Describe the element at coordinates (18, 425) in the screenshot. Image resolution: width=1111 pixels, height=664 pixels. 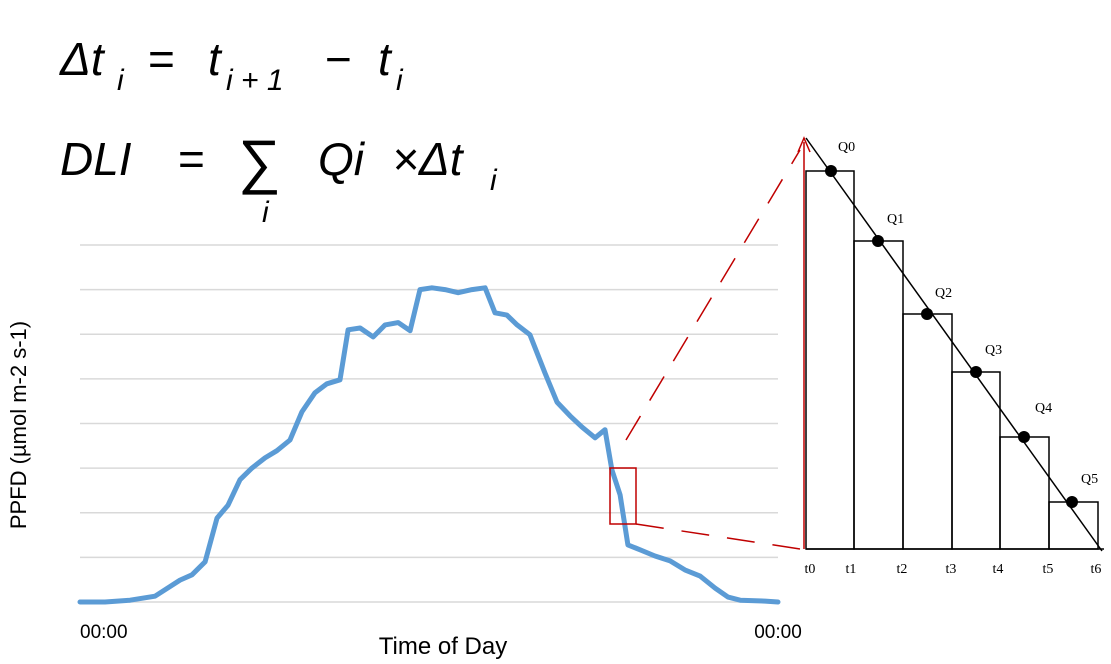
I see `y-axis-label: PPFD (µmol m-2 s-1)` at that location.